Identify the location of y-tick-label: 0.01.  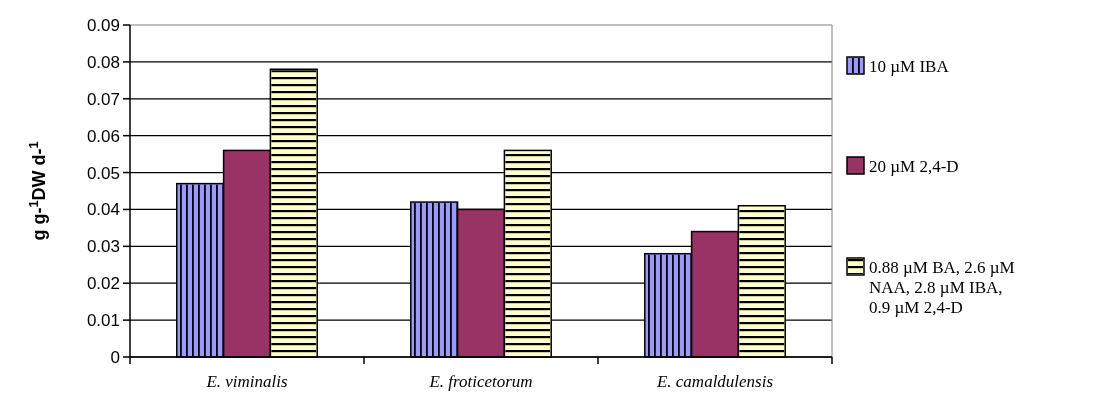
(103, 321).